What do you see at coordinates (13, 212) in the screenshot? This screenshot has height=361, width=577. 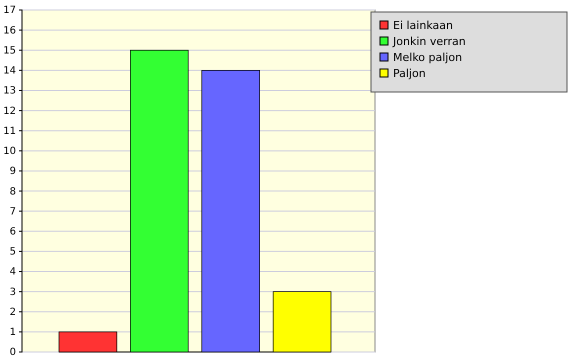 I see `y-tick-label: 7` at bounding box center [13, 212].